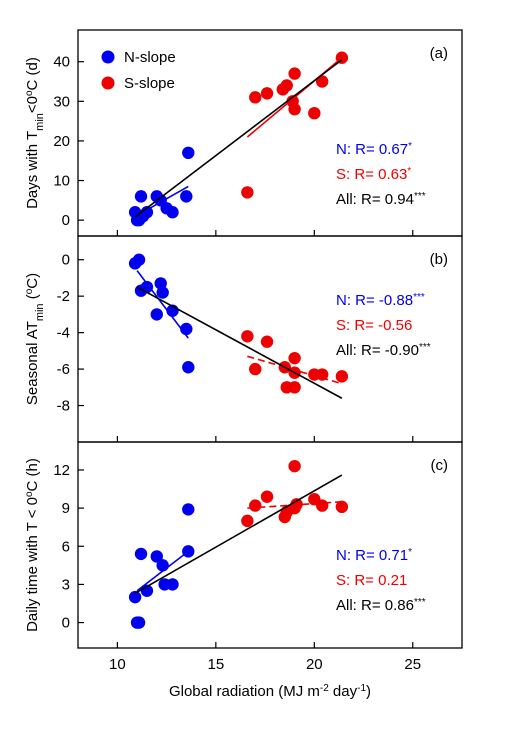 This screenshot has height=731, width=510. I want to click on legend-label-n: N-slope, so click(150, 57).